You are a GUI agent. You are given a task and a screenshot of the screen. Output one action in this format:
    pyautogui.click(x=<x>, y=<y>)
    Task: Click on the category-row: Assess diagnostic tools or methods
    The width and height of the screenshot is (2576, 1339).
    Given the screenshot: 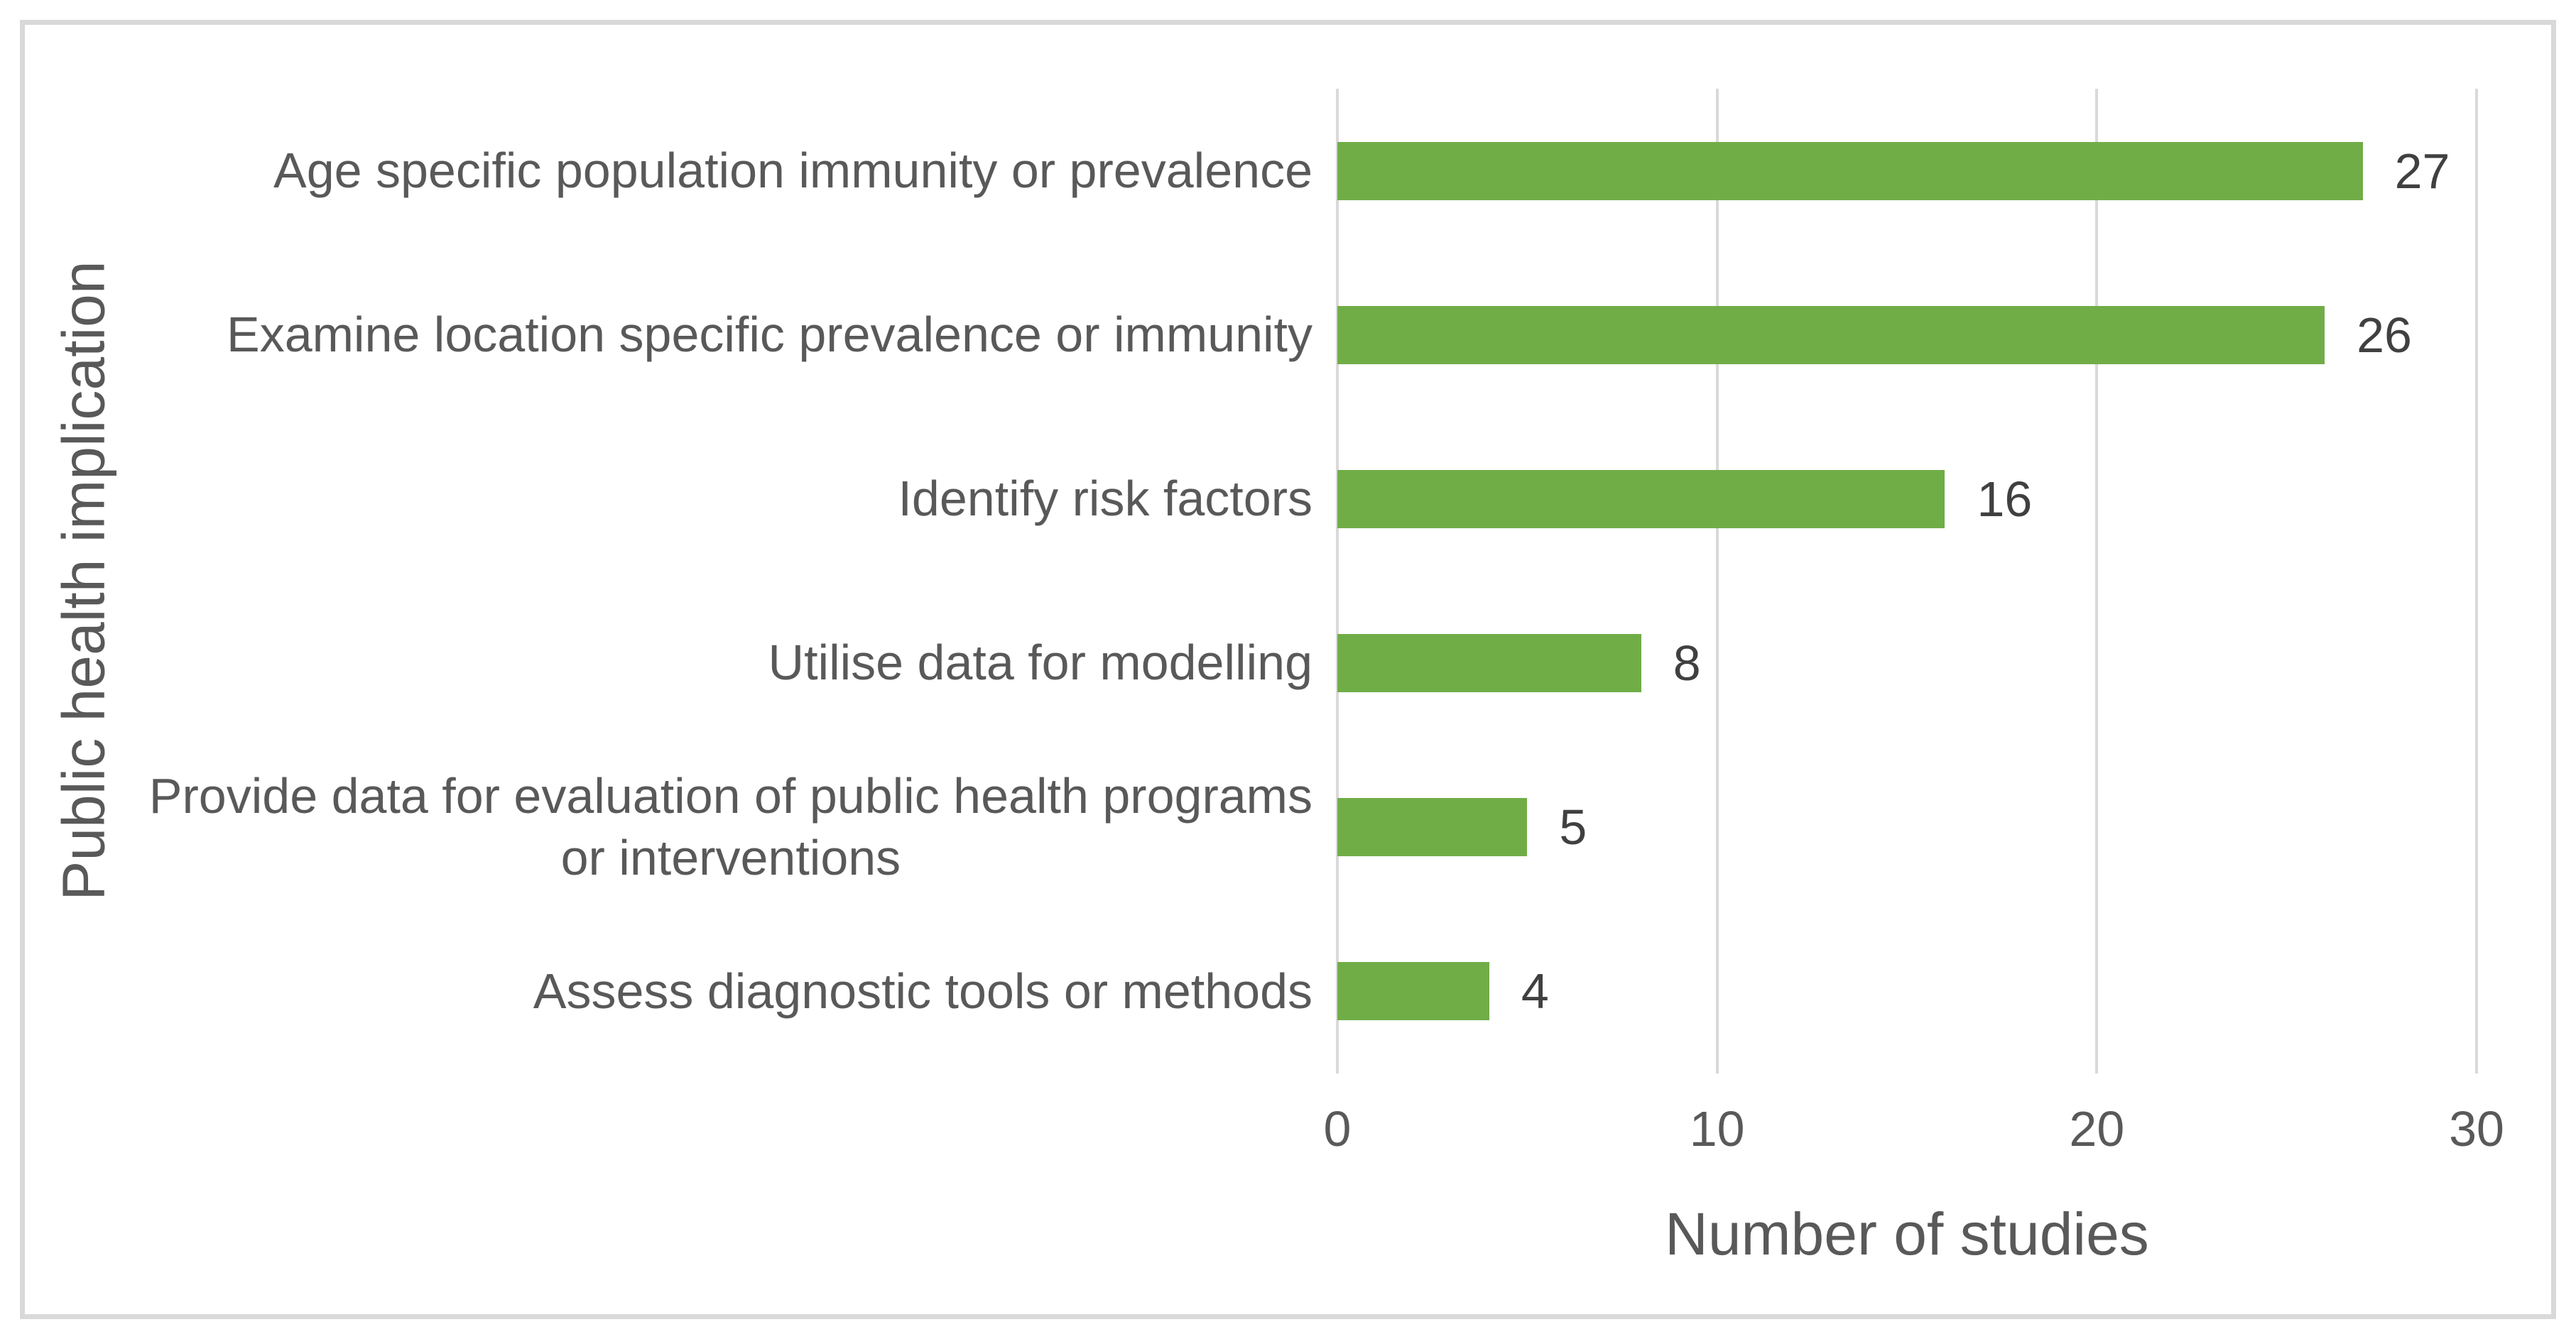 What is the action you would take?
    pyautogui.click(x=678, y=991)
    